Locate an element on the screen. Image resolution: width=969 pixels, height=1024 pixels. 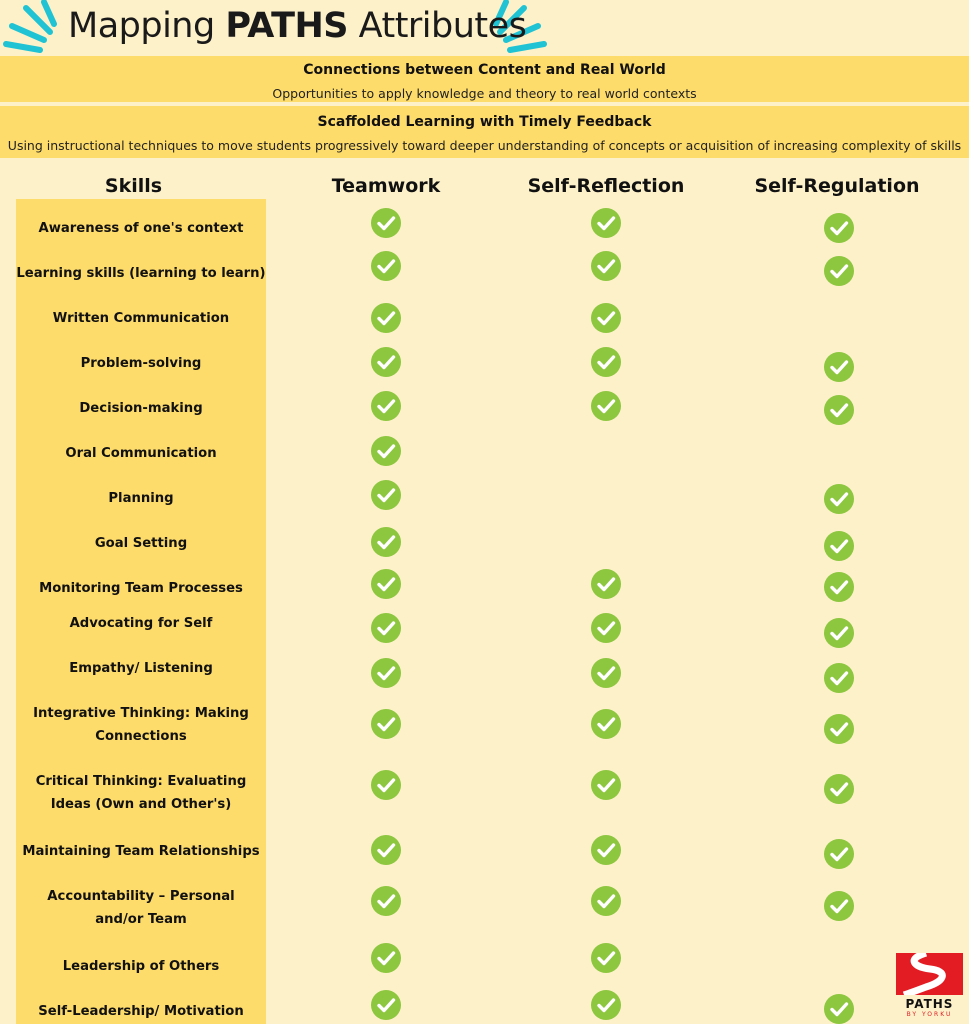
skill-label: Problem-solving is located at coordinates (141, 363).